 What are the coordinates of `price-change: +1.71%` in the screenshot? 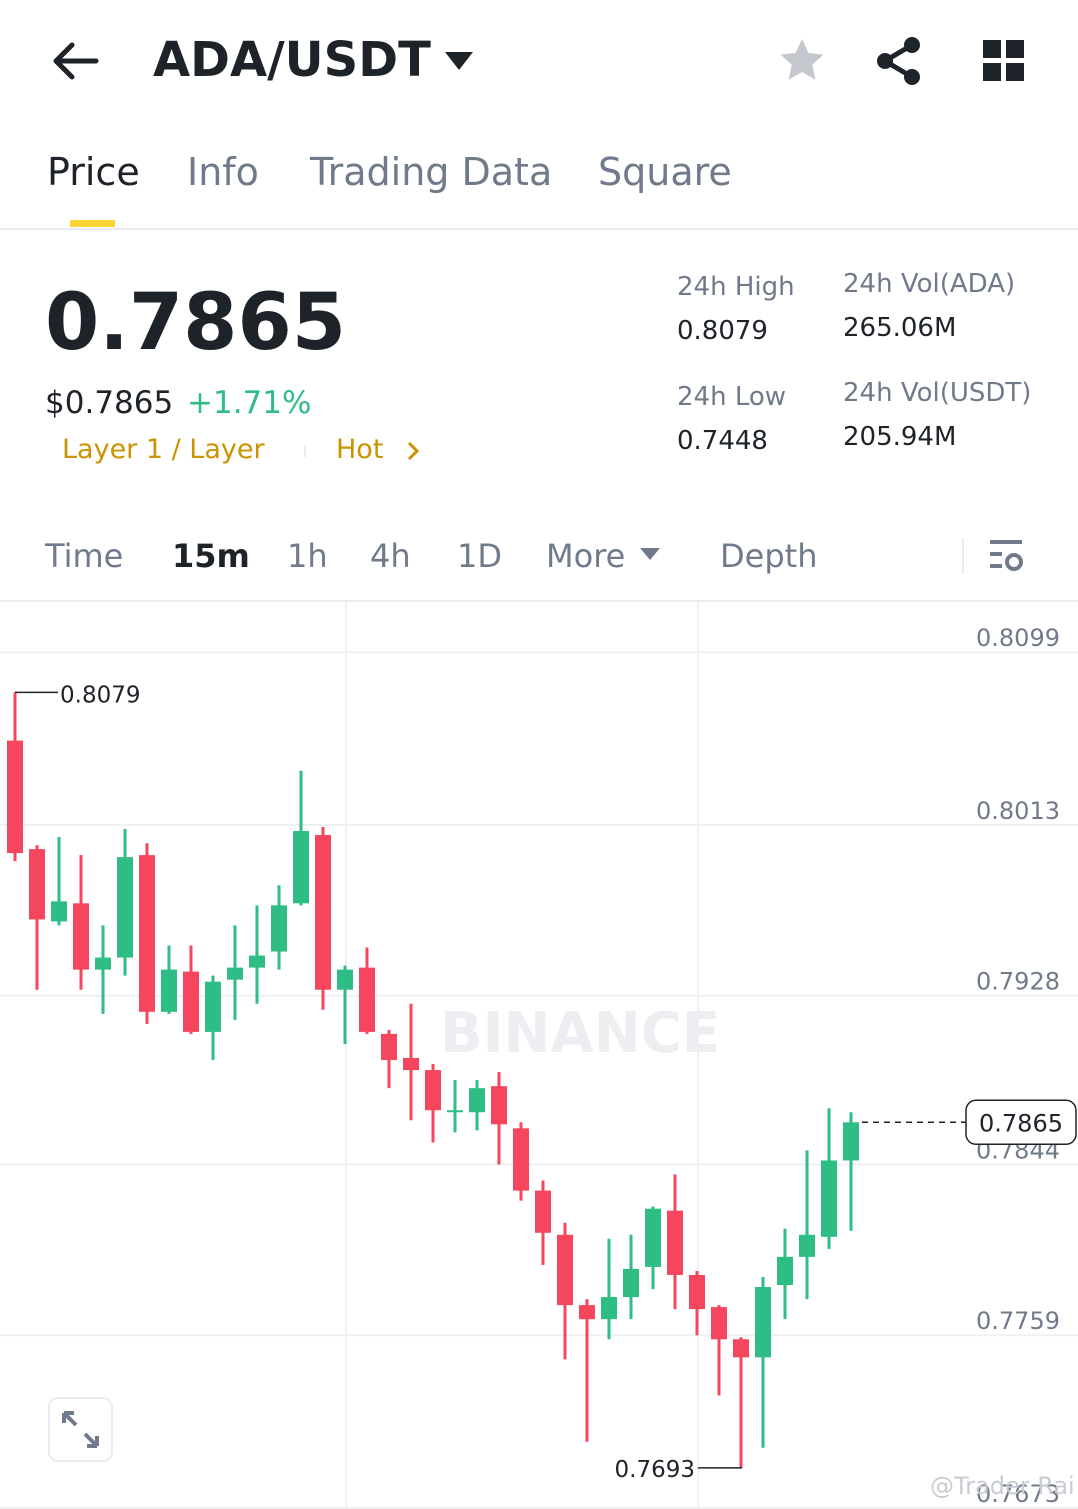 It's located at (249, 403).